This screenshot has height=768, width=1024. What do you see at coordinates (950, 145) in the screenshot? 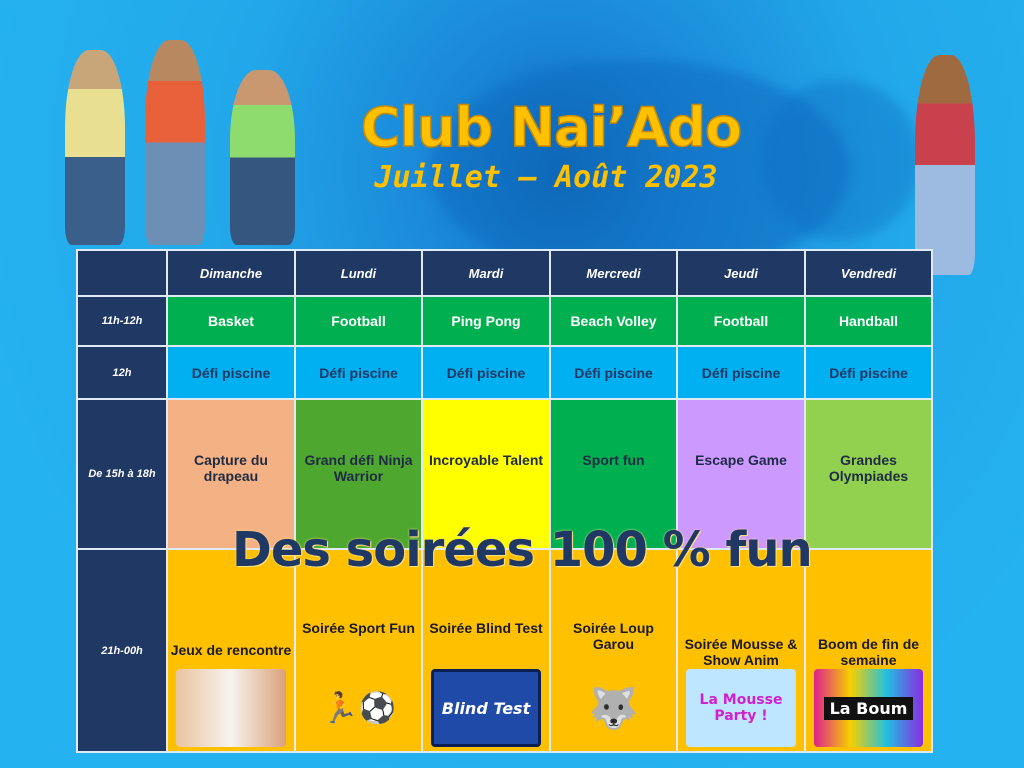
I see `jumping-girl-photo` at bounding box center [950, 145].